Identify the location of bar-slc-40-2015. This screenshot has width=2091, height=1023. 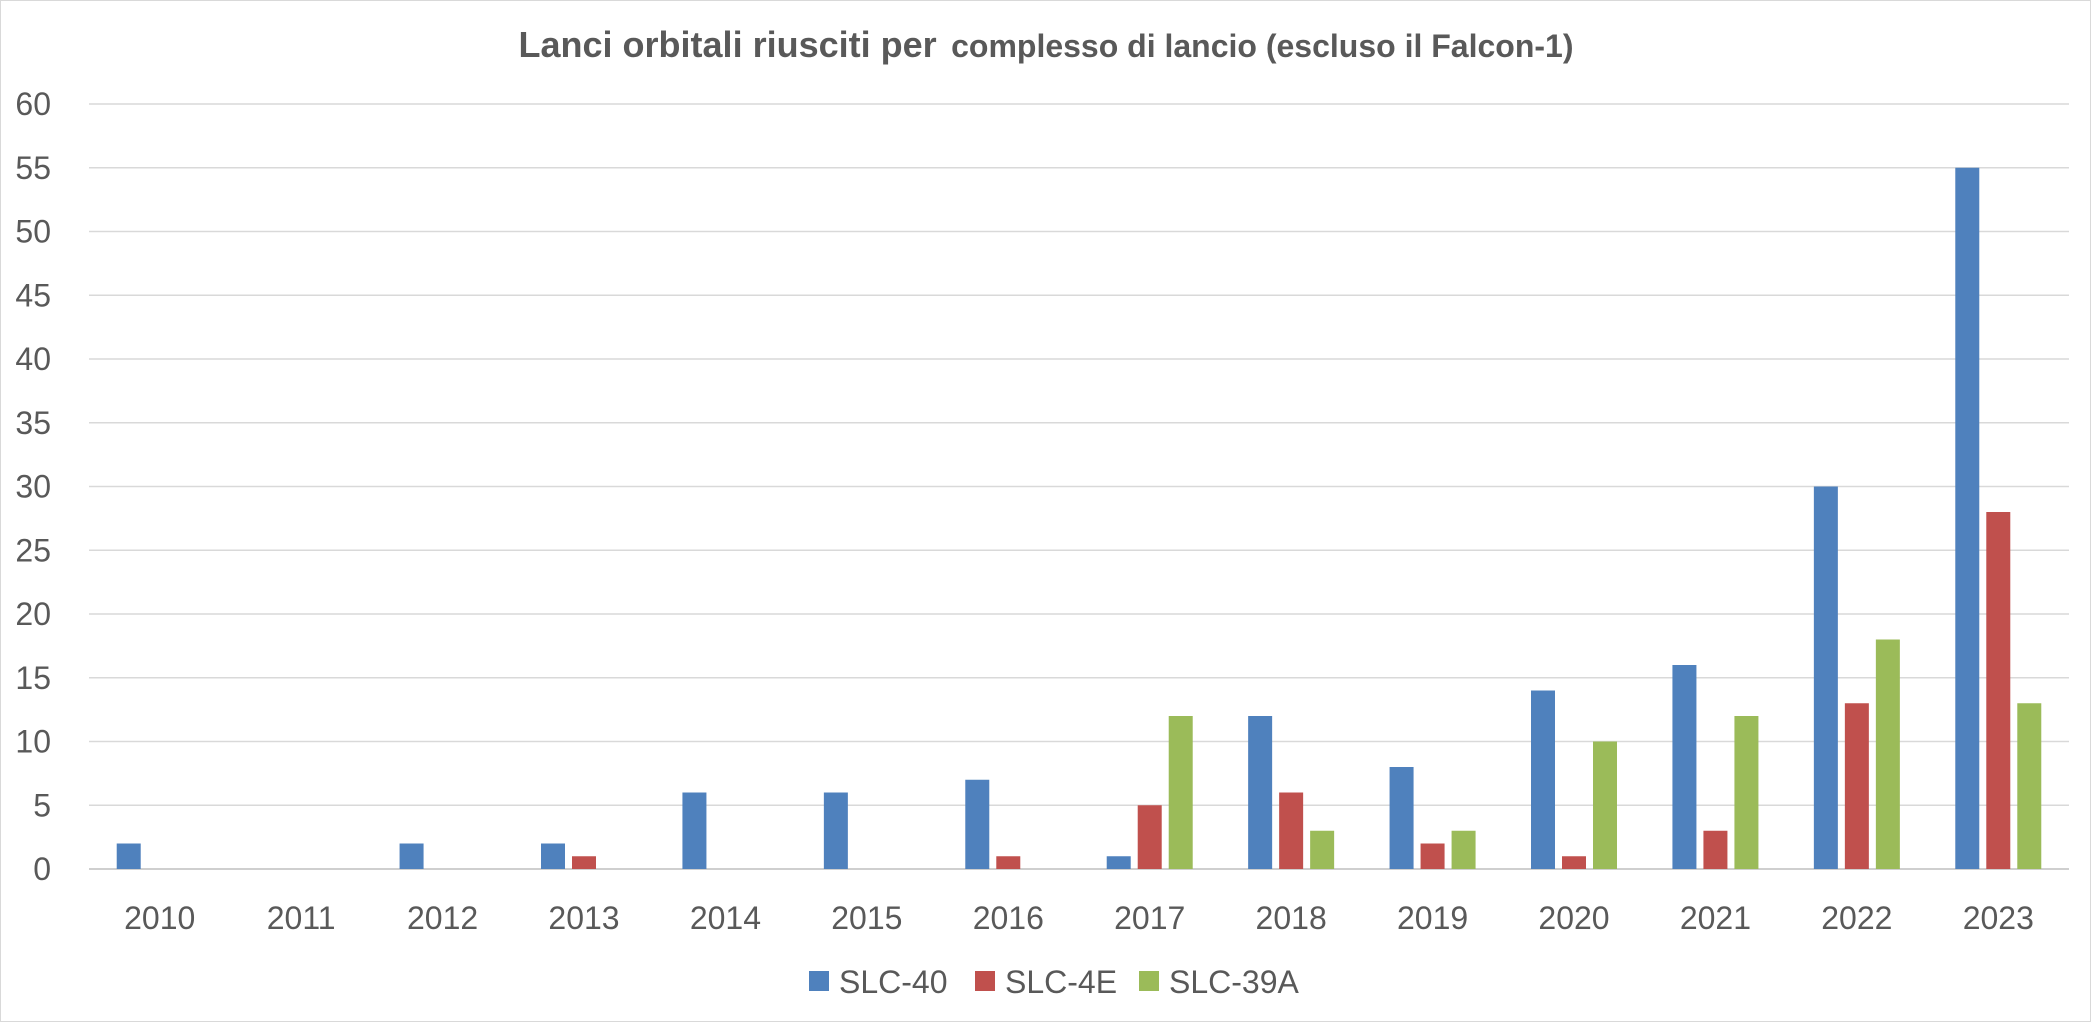
(835, 830).